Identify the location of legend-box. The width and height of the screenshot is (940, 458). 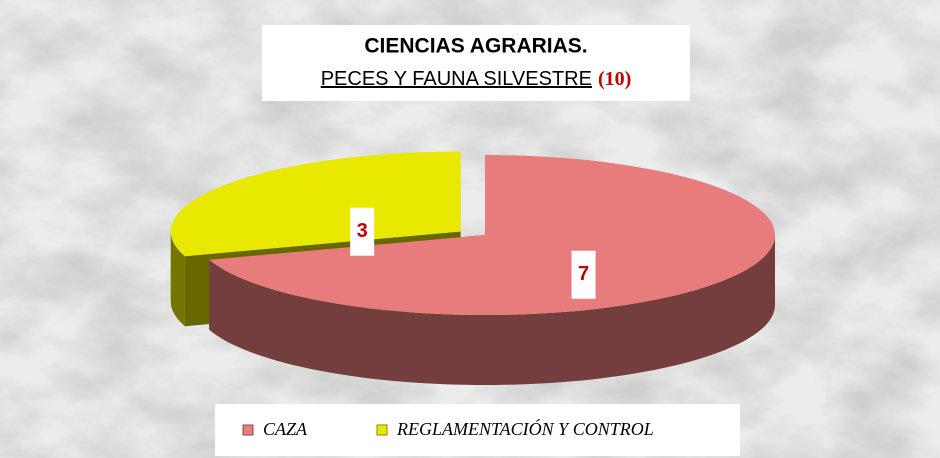
(477, 430).